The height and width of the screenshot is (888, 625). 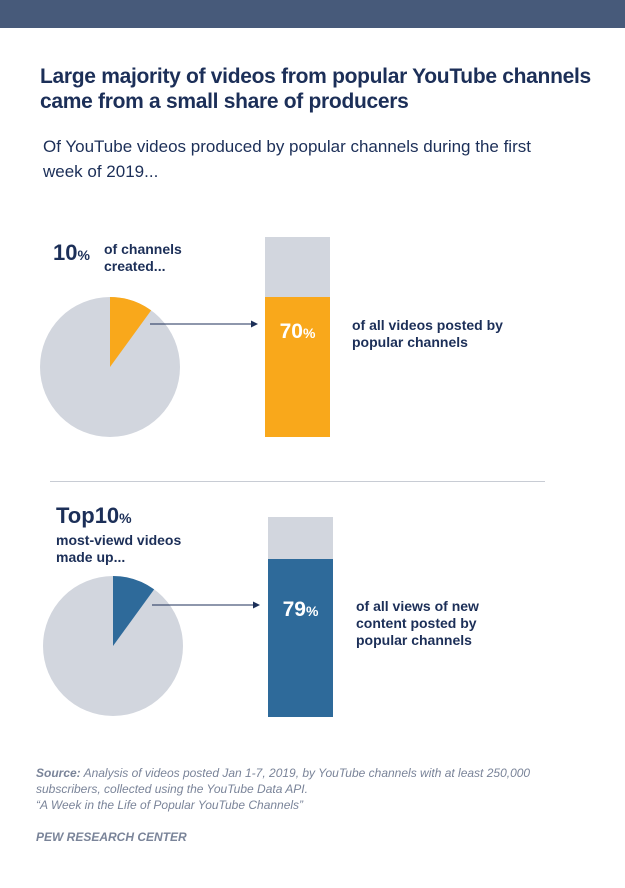 I want to click on bar2, so click(x=300, y=617).